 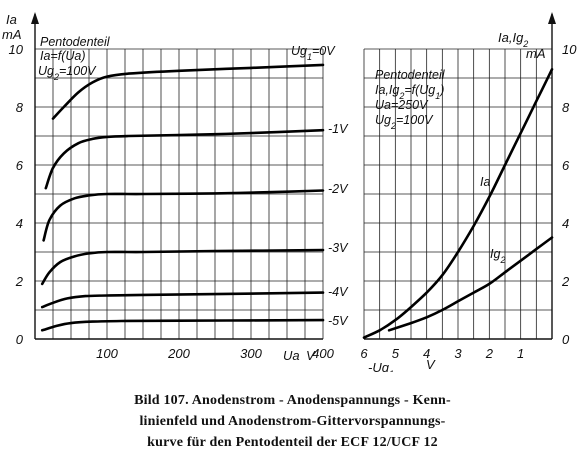 I want to click on right-x-tick-label: 1, so click(x=520, y=353).